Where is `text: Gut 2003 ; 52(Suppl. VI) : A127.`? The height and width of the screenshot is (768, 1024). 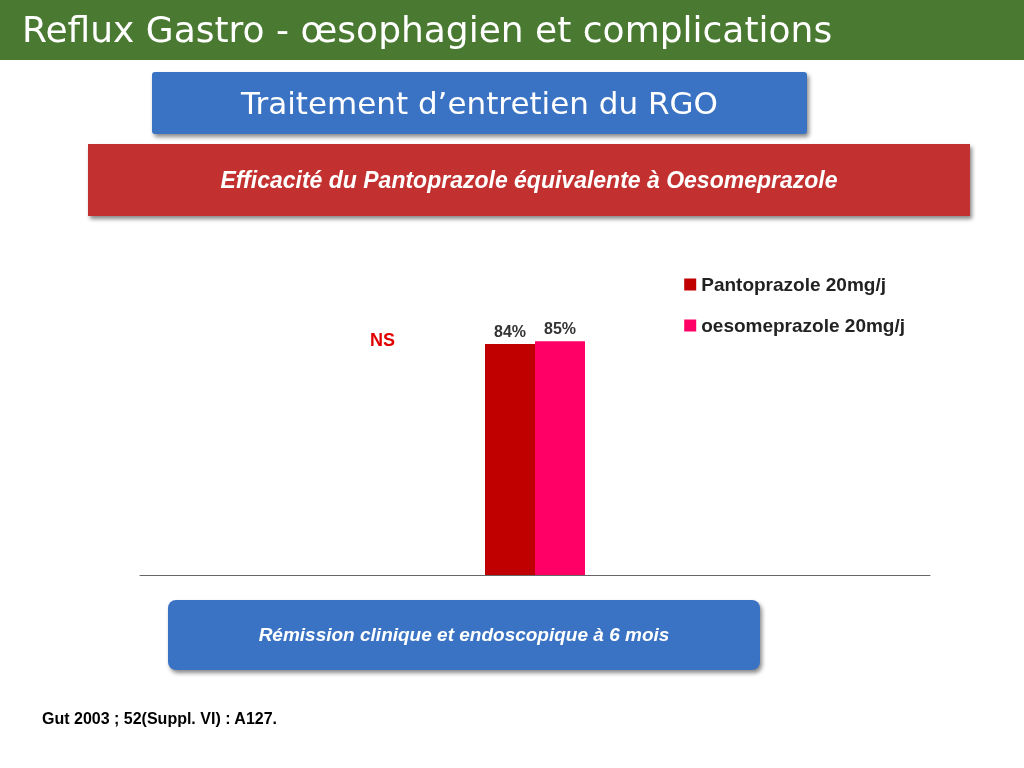
text: Gut 2003 ; 52(Suppl. VI) : A127. is located at coordinates (160, 719).